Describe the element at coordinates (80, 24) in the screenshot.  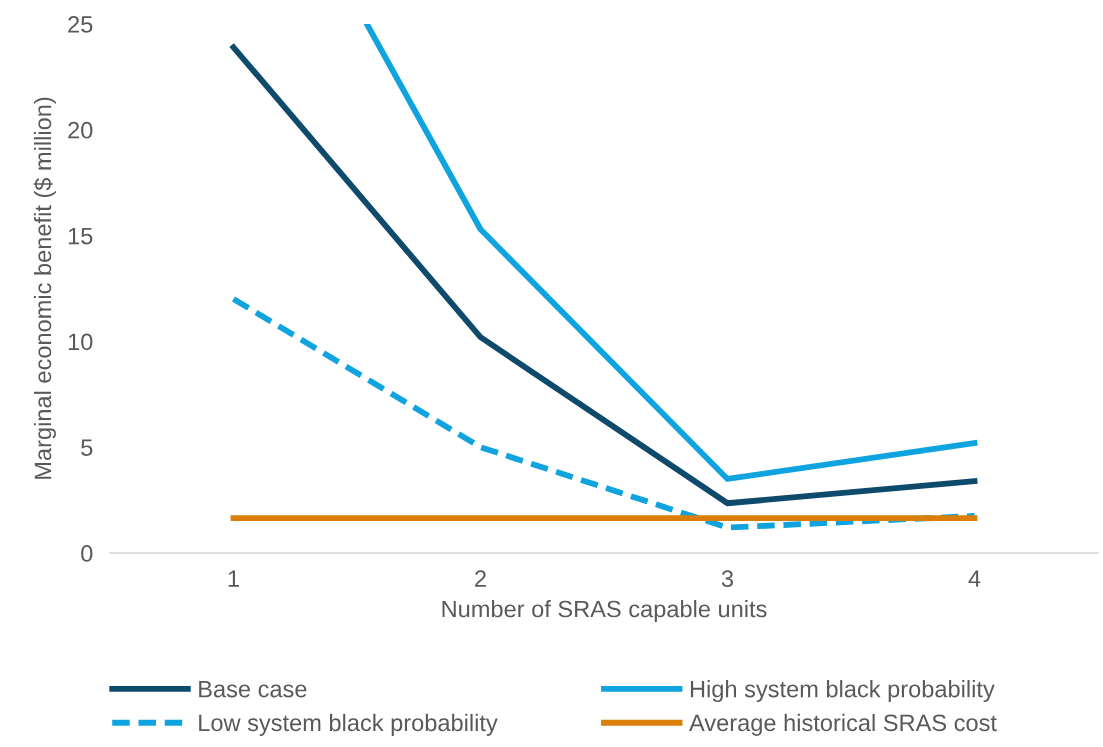
I see `y-tick-label: 25` at that location.